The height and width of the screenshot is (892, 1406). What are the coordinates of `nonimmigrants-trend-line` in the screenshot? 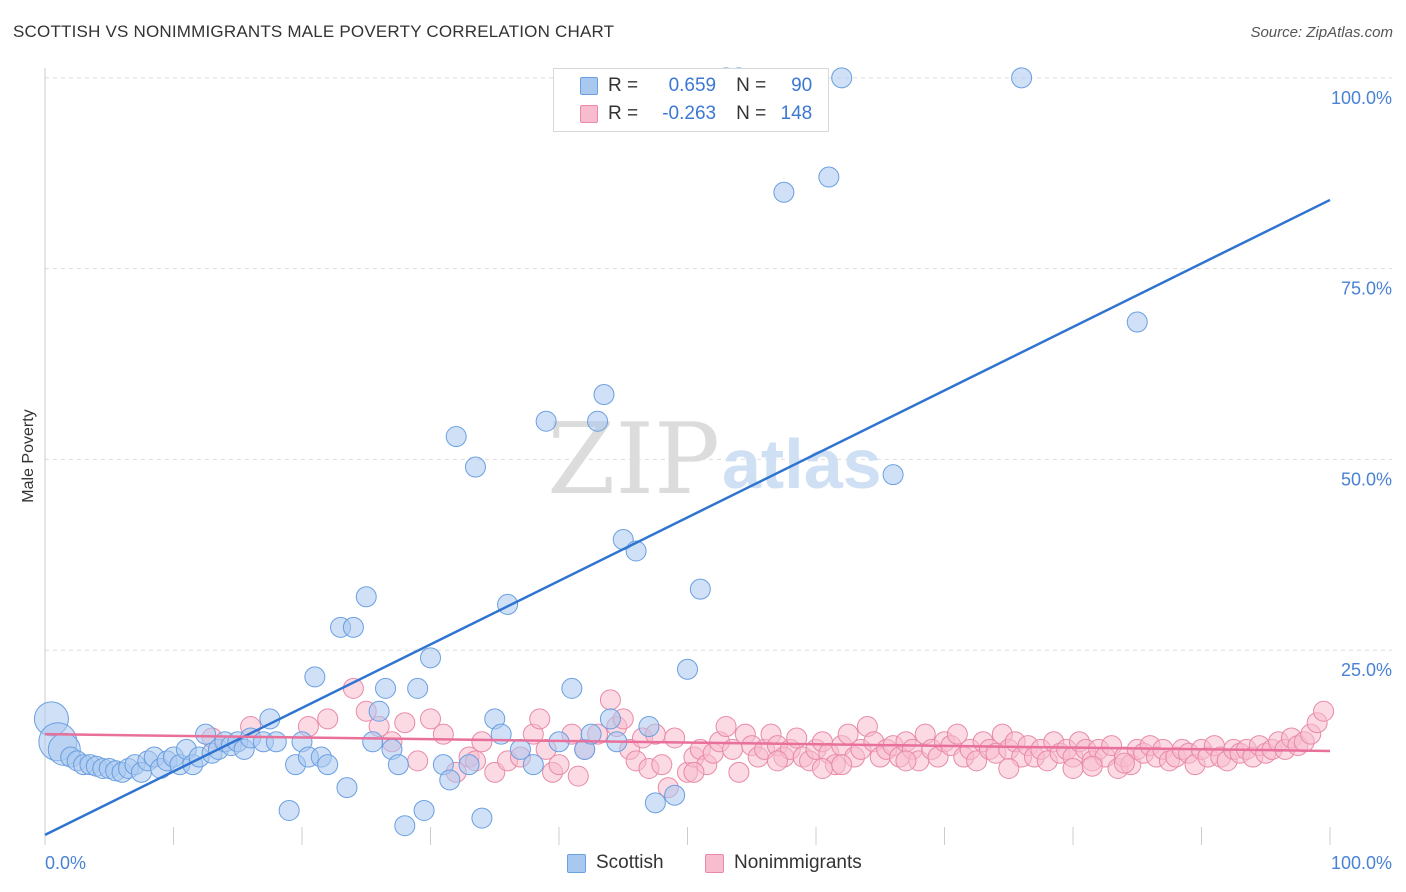 It's located at (687, 742).